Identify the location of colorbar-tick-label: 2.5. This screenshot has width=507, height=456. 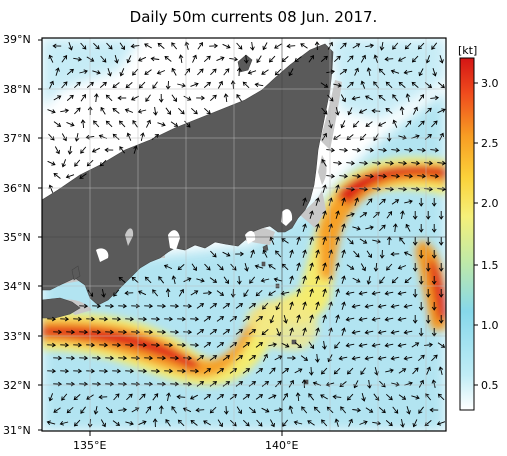
(490, 143).